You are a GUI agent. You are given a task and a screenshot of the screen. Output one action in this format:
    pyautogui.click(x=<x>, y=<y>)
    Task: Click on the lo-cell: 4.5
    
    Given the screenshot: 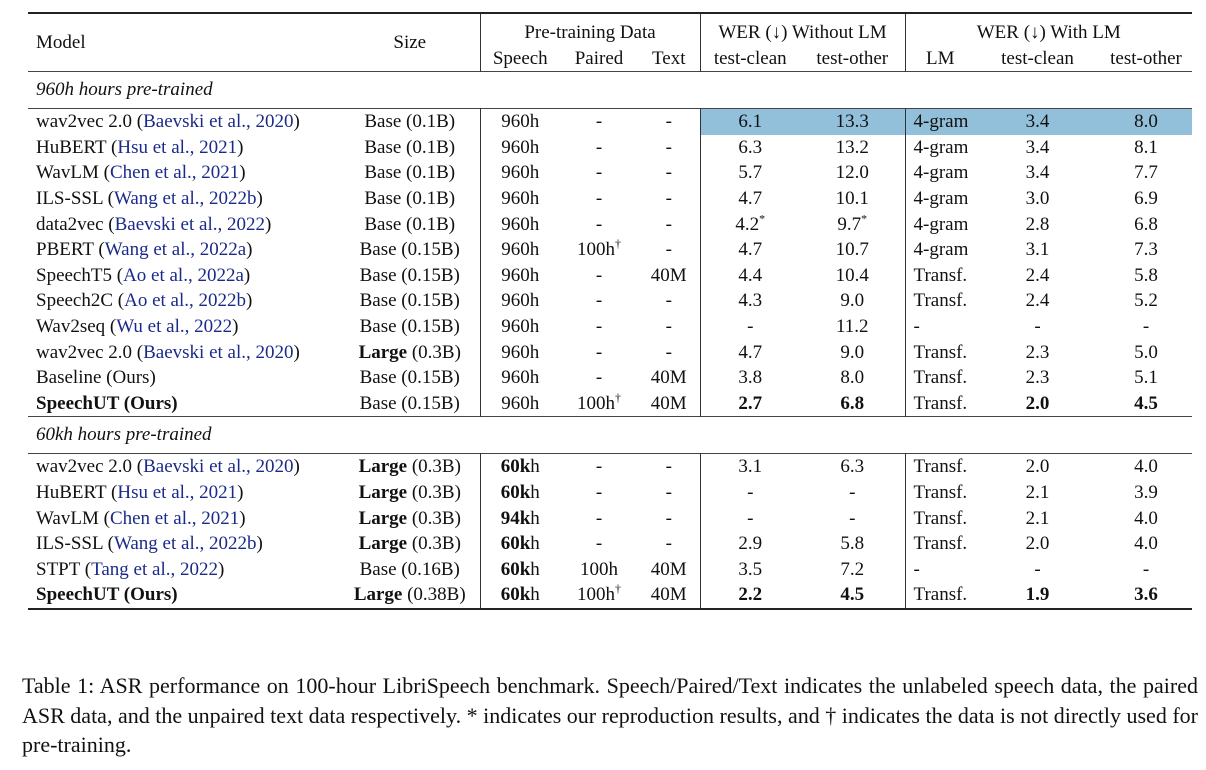 What is the action you would take?
    pyautogui.click(x=1146, y=404)
    